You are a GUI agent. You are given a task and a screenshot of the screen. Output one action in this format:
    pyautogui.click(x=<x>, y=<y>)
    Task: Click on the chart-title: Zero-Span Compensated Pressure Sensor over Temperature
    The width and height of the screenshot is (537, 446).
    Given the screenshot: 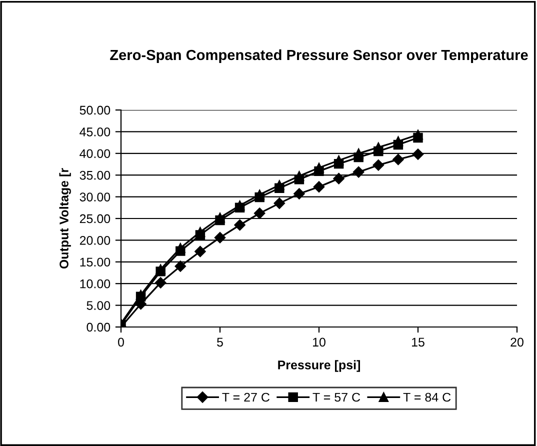 What is the action you would take?
    pyautogui.click(x=319, y=56)
    